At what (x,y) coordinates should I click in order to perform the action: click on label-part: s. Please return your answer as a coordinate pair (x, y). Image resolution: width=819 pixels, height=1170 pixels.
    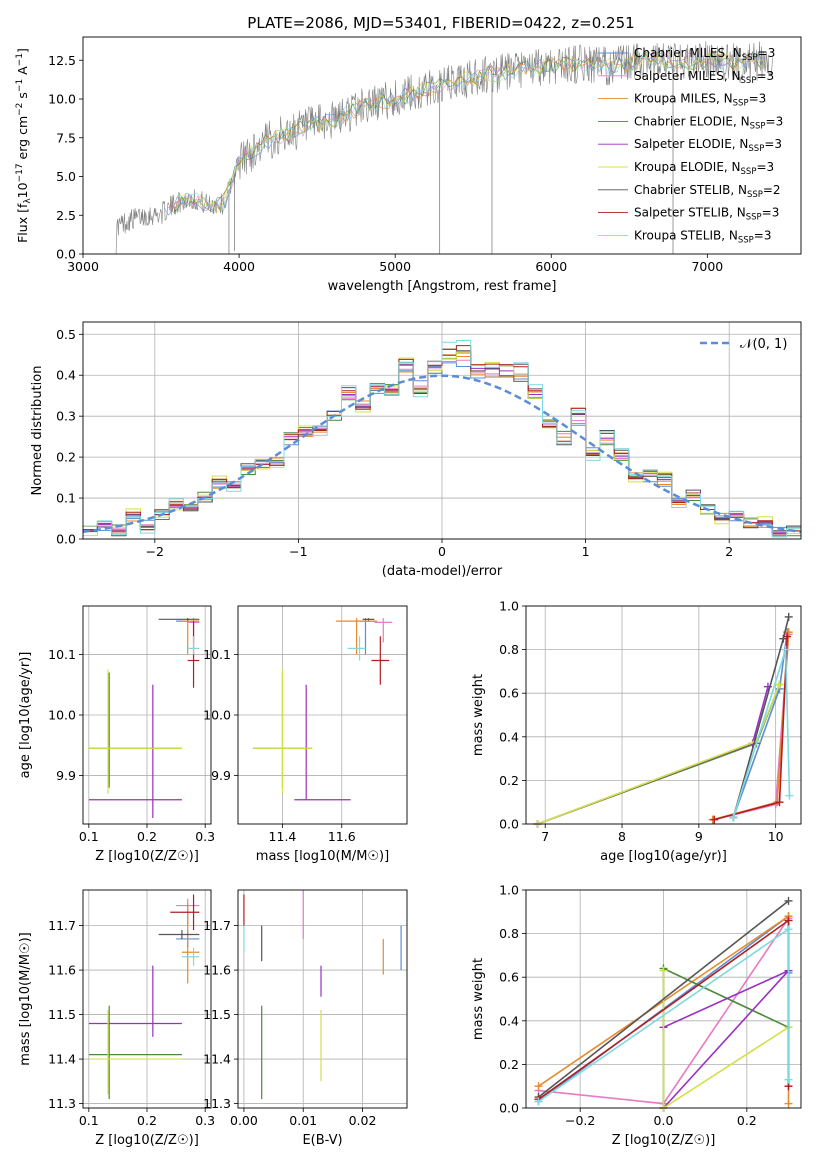
    Looking at the image, I should click on (22, 97).